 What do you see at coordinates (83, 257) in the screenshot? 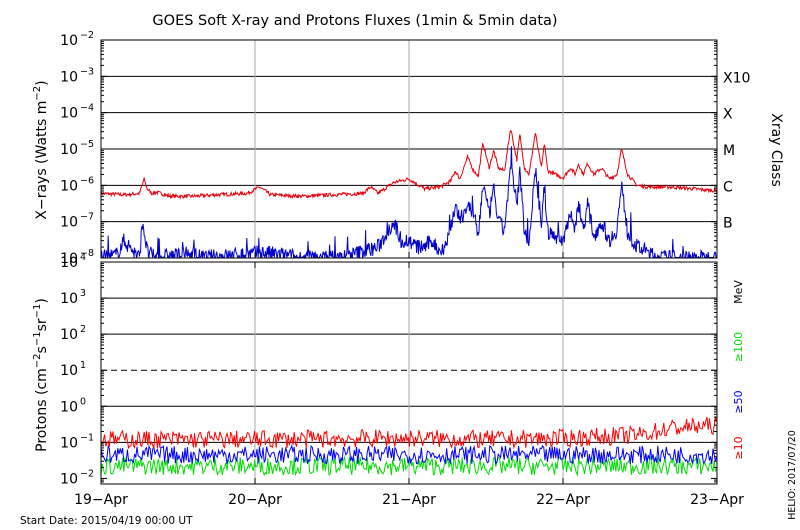
I see `proton-y-tick-exponent: 4` at bounding box center [83, 257].